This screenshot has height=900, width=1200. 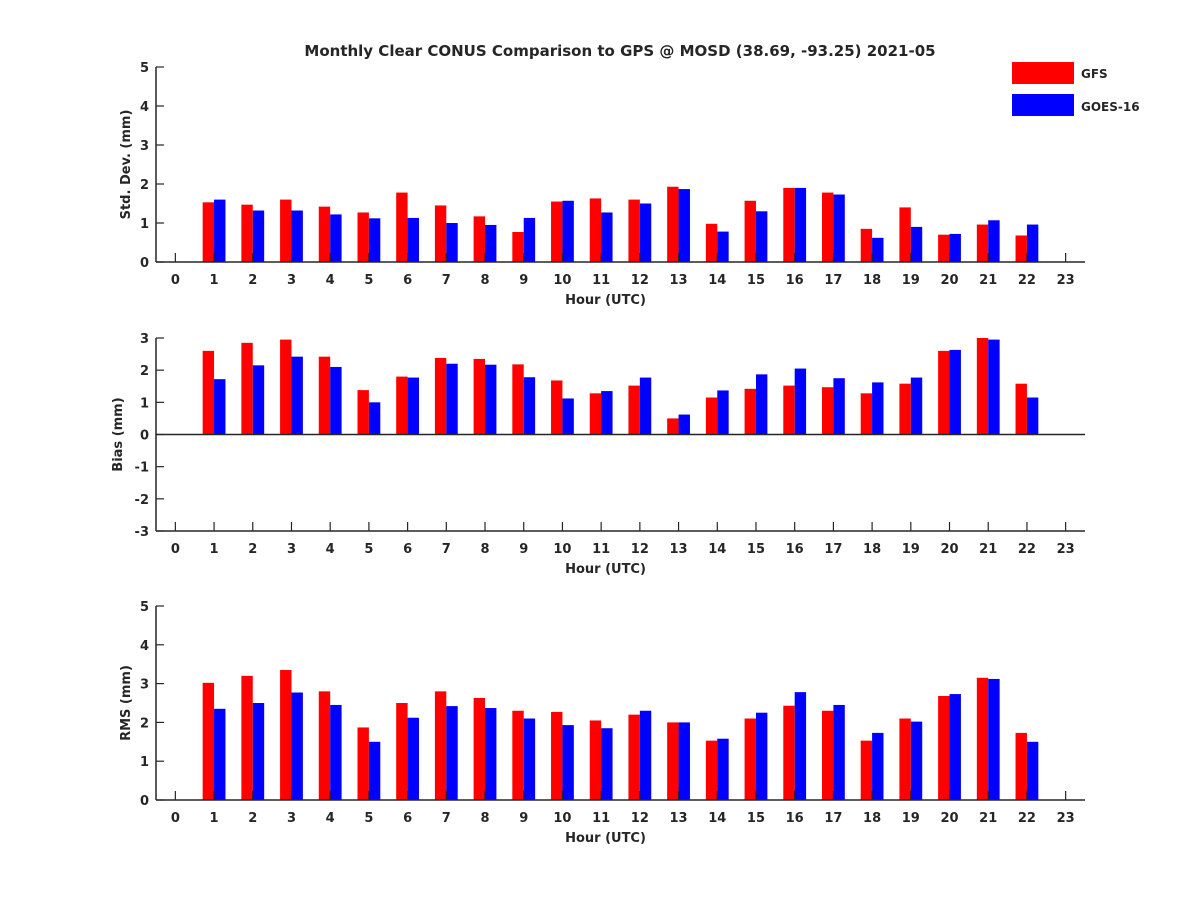 What do you see at coordinates (1076, 89) in the screenshot?
I see `legend: GFS GOES-16` at bounding box center [1076, 89].